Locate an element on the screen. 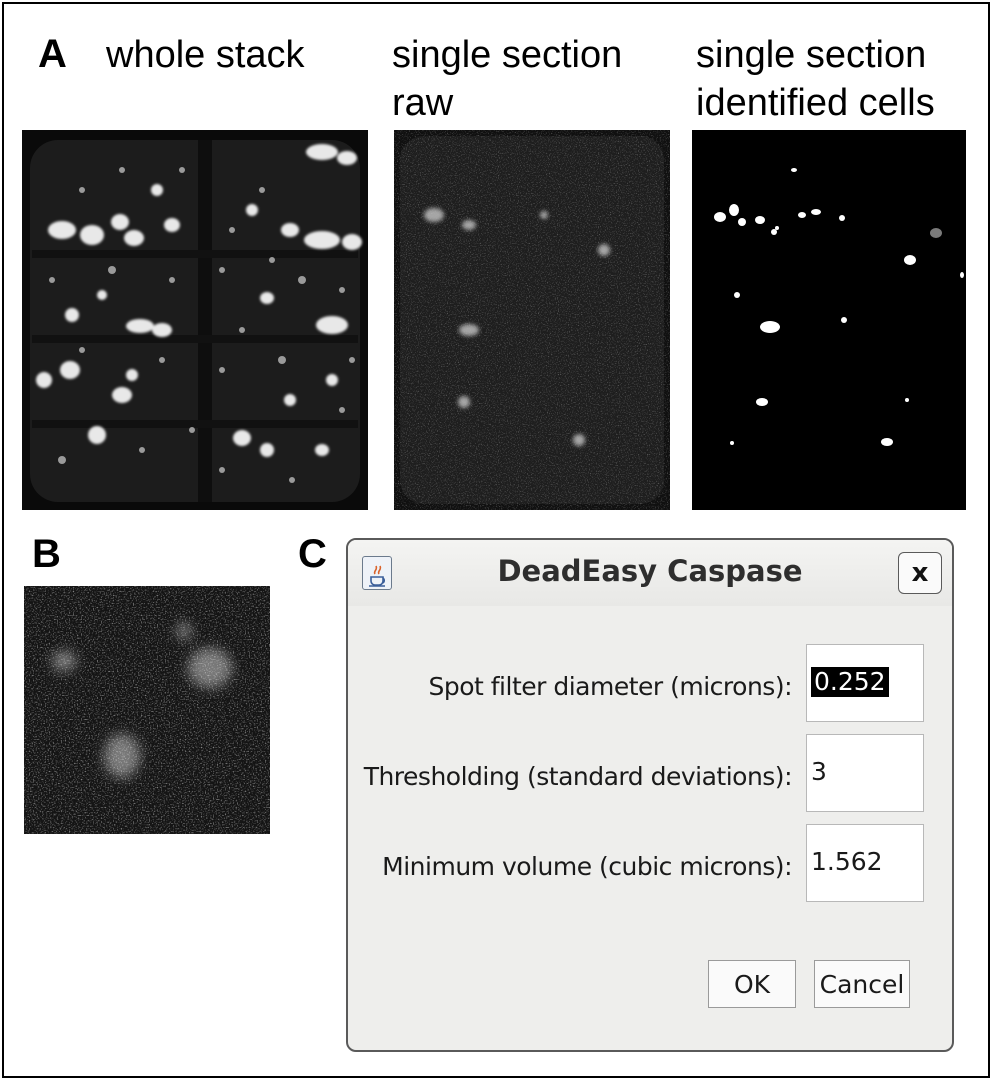  caption-whole-stack: whole stack is located at coordinates (205, 55).